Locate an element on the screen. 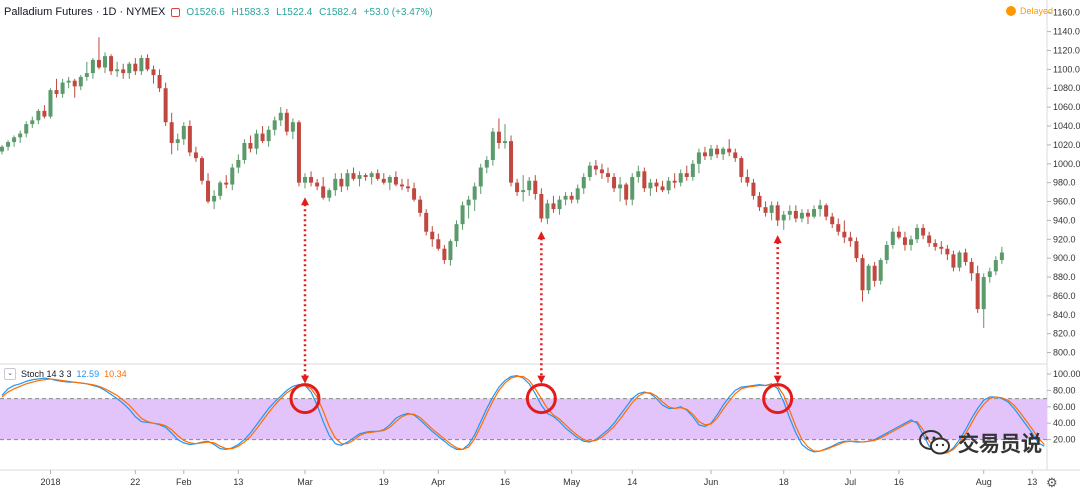  watermark: 交易员说 is located at coordinates (980, 443).